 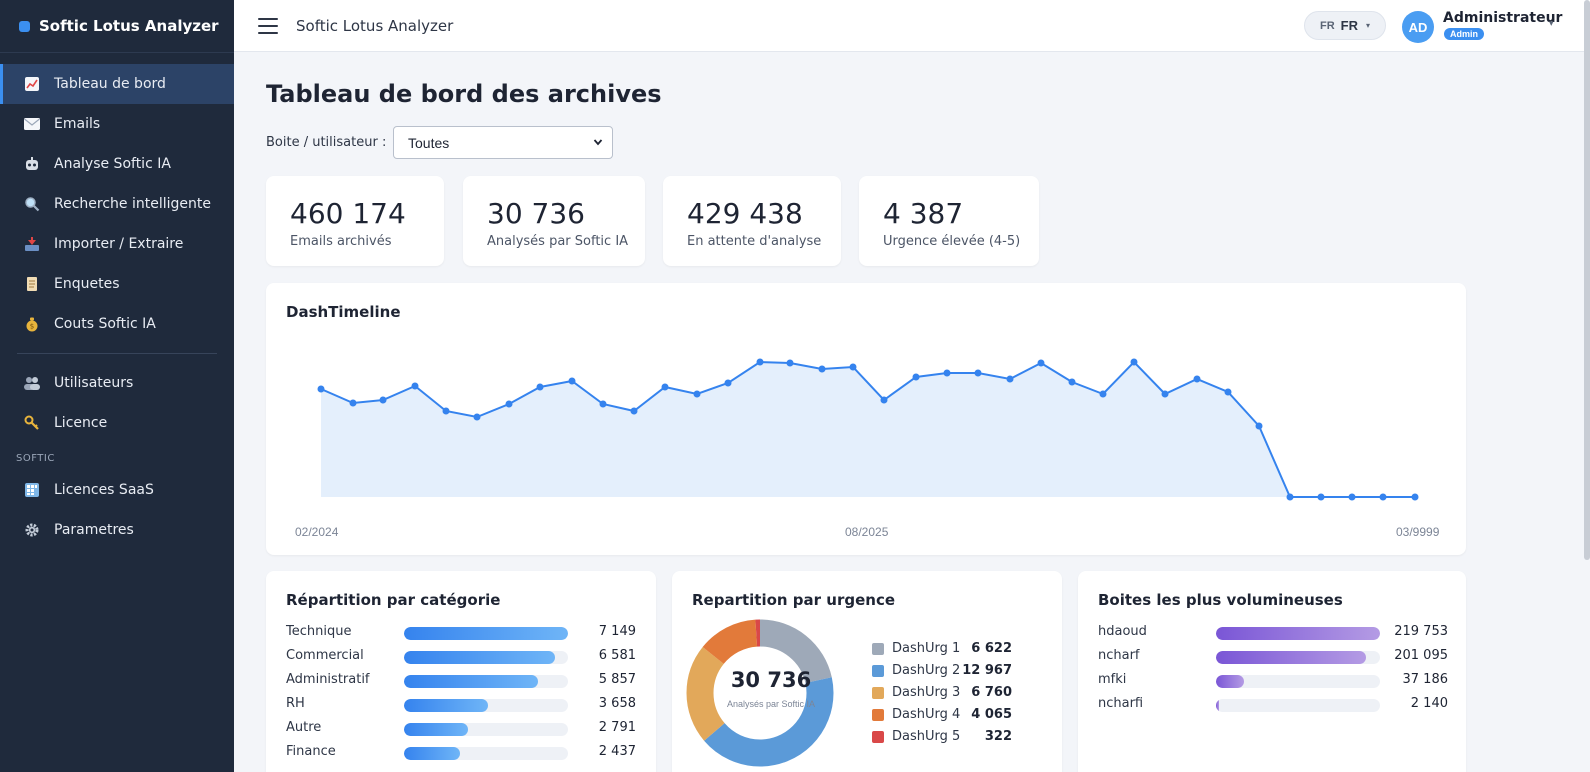 What do you see at coordinates (117, 84) in the screenshot?
I see `sidebar-item-dashboard: Tableau de bord` at bounding box center [117, 84].